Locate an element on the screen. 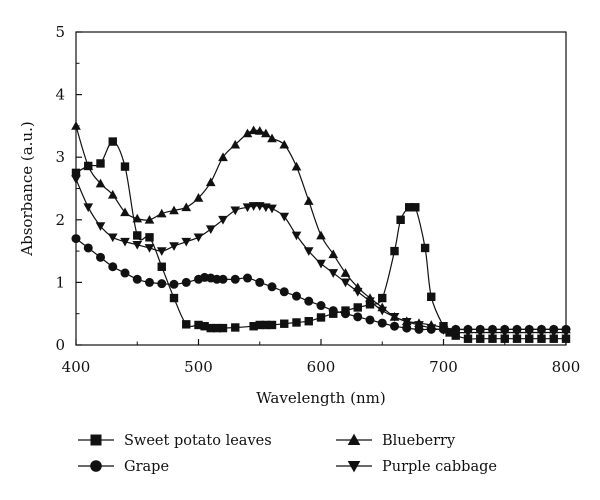  legend-label: Sweet potato leaves is located at coordinates (198, 441).